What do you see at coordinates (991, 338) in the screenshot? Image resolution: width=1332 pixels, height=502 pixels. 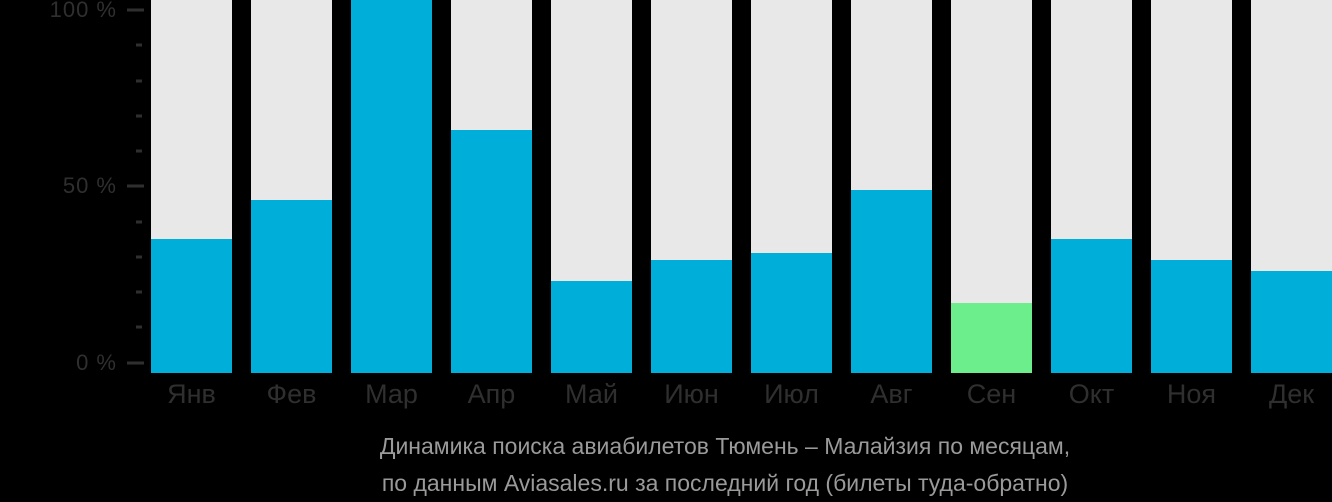 I see `bar-Сен` at bounding box center [991, 338].